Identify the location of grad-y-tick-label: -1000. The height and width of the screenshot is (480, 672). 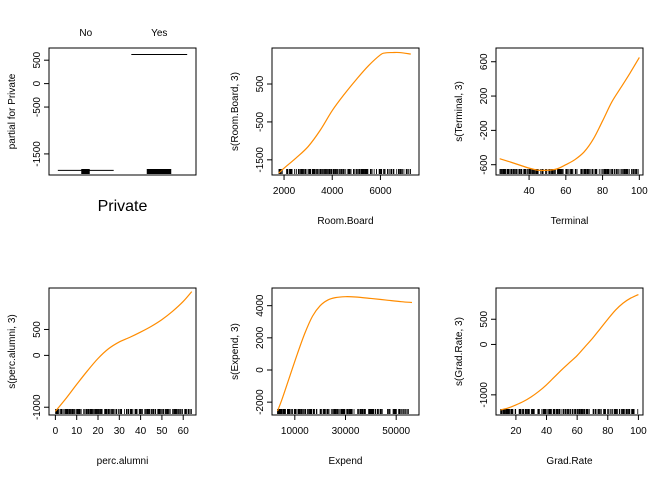
(484, 395).